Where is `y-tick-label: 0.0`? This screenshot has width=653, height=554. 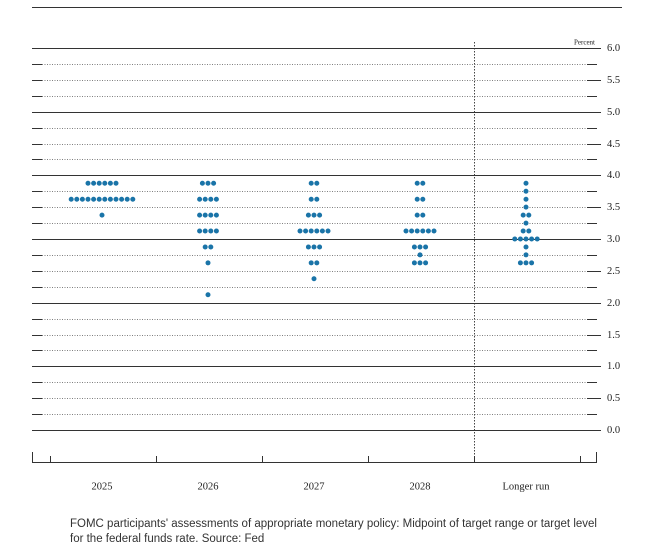
y-tick-label: 0.0 is located at coordinates (613, 430).